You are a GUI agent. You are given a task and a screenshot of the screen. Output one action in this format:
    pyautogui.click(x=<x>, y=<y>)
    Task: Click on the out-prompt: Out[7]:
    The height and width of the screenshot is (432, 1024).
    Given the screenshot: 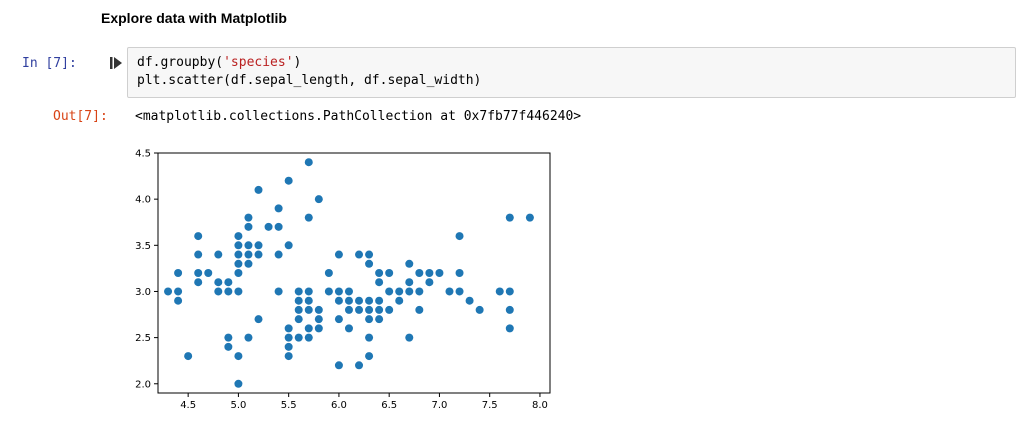 What is the action you would take?
    pyautogui.click(x=80, y=116)
    